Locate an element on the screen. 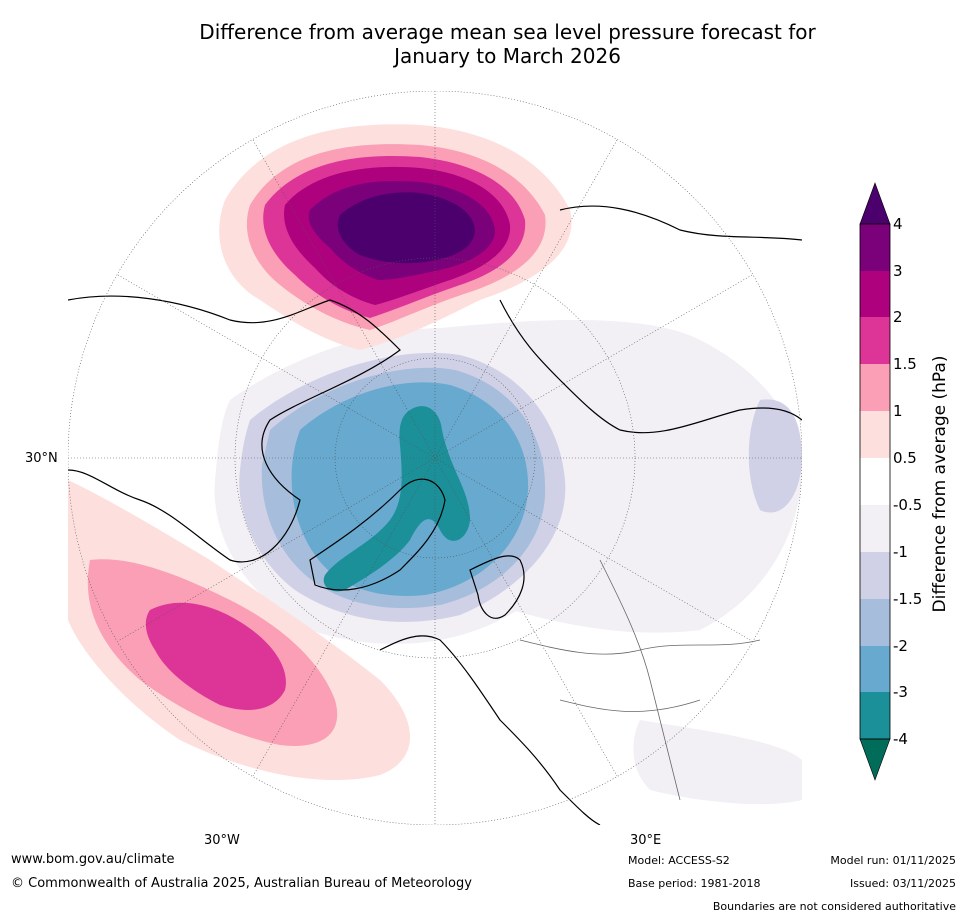 The image size is (965, 919). coast-alaska-siberia is located at coordinates (680, 223).